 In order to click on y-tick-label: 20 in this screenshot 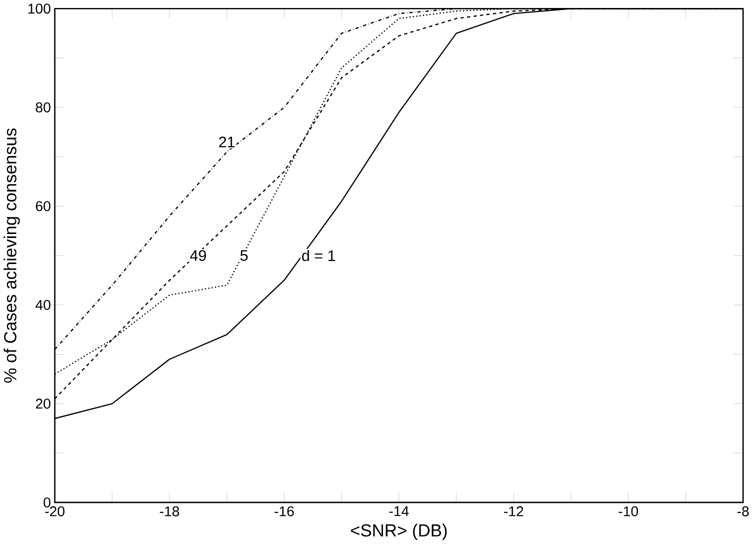, I will do `click(43, 403)`.